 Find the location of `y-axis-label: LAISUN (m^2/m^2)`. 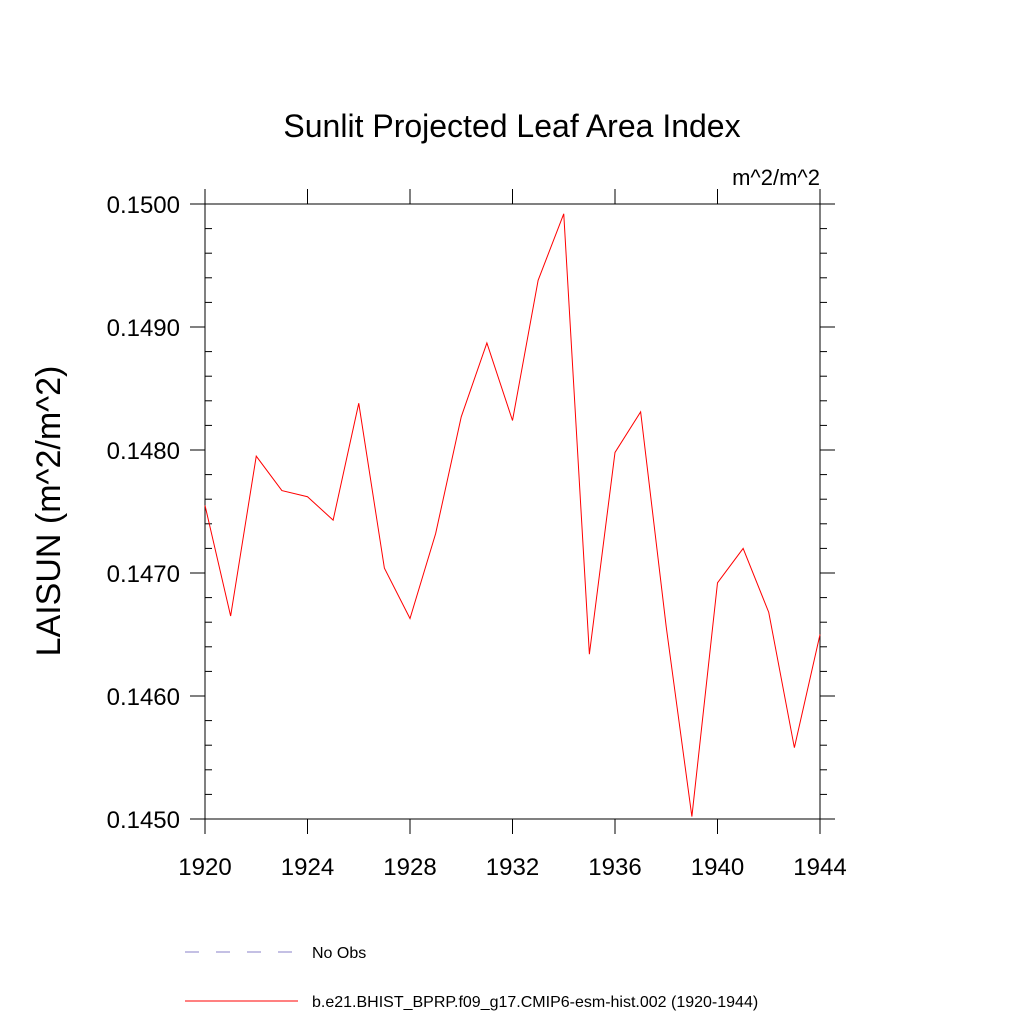

y-axis-label: LAISUN (m^2/m^2) is located at coordinates (49, 511).